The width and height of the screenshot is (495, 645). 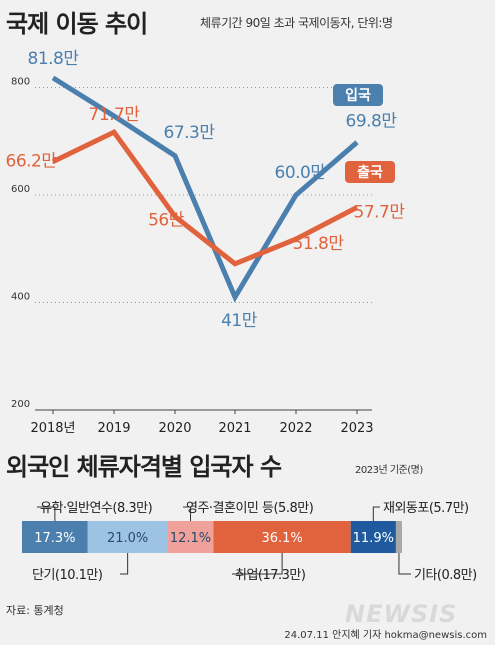 What do you see at coordinates (32, 162) in the screenshot?
I see `data-label: 66.2만` at bounding box center [32, 162].